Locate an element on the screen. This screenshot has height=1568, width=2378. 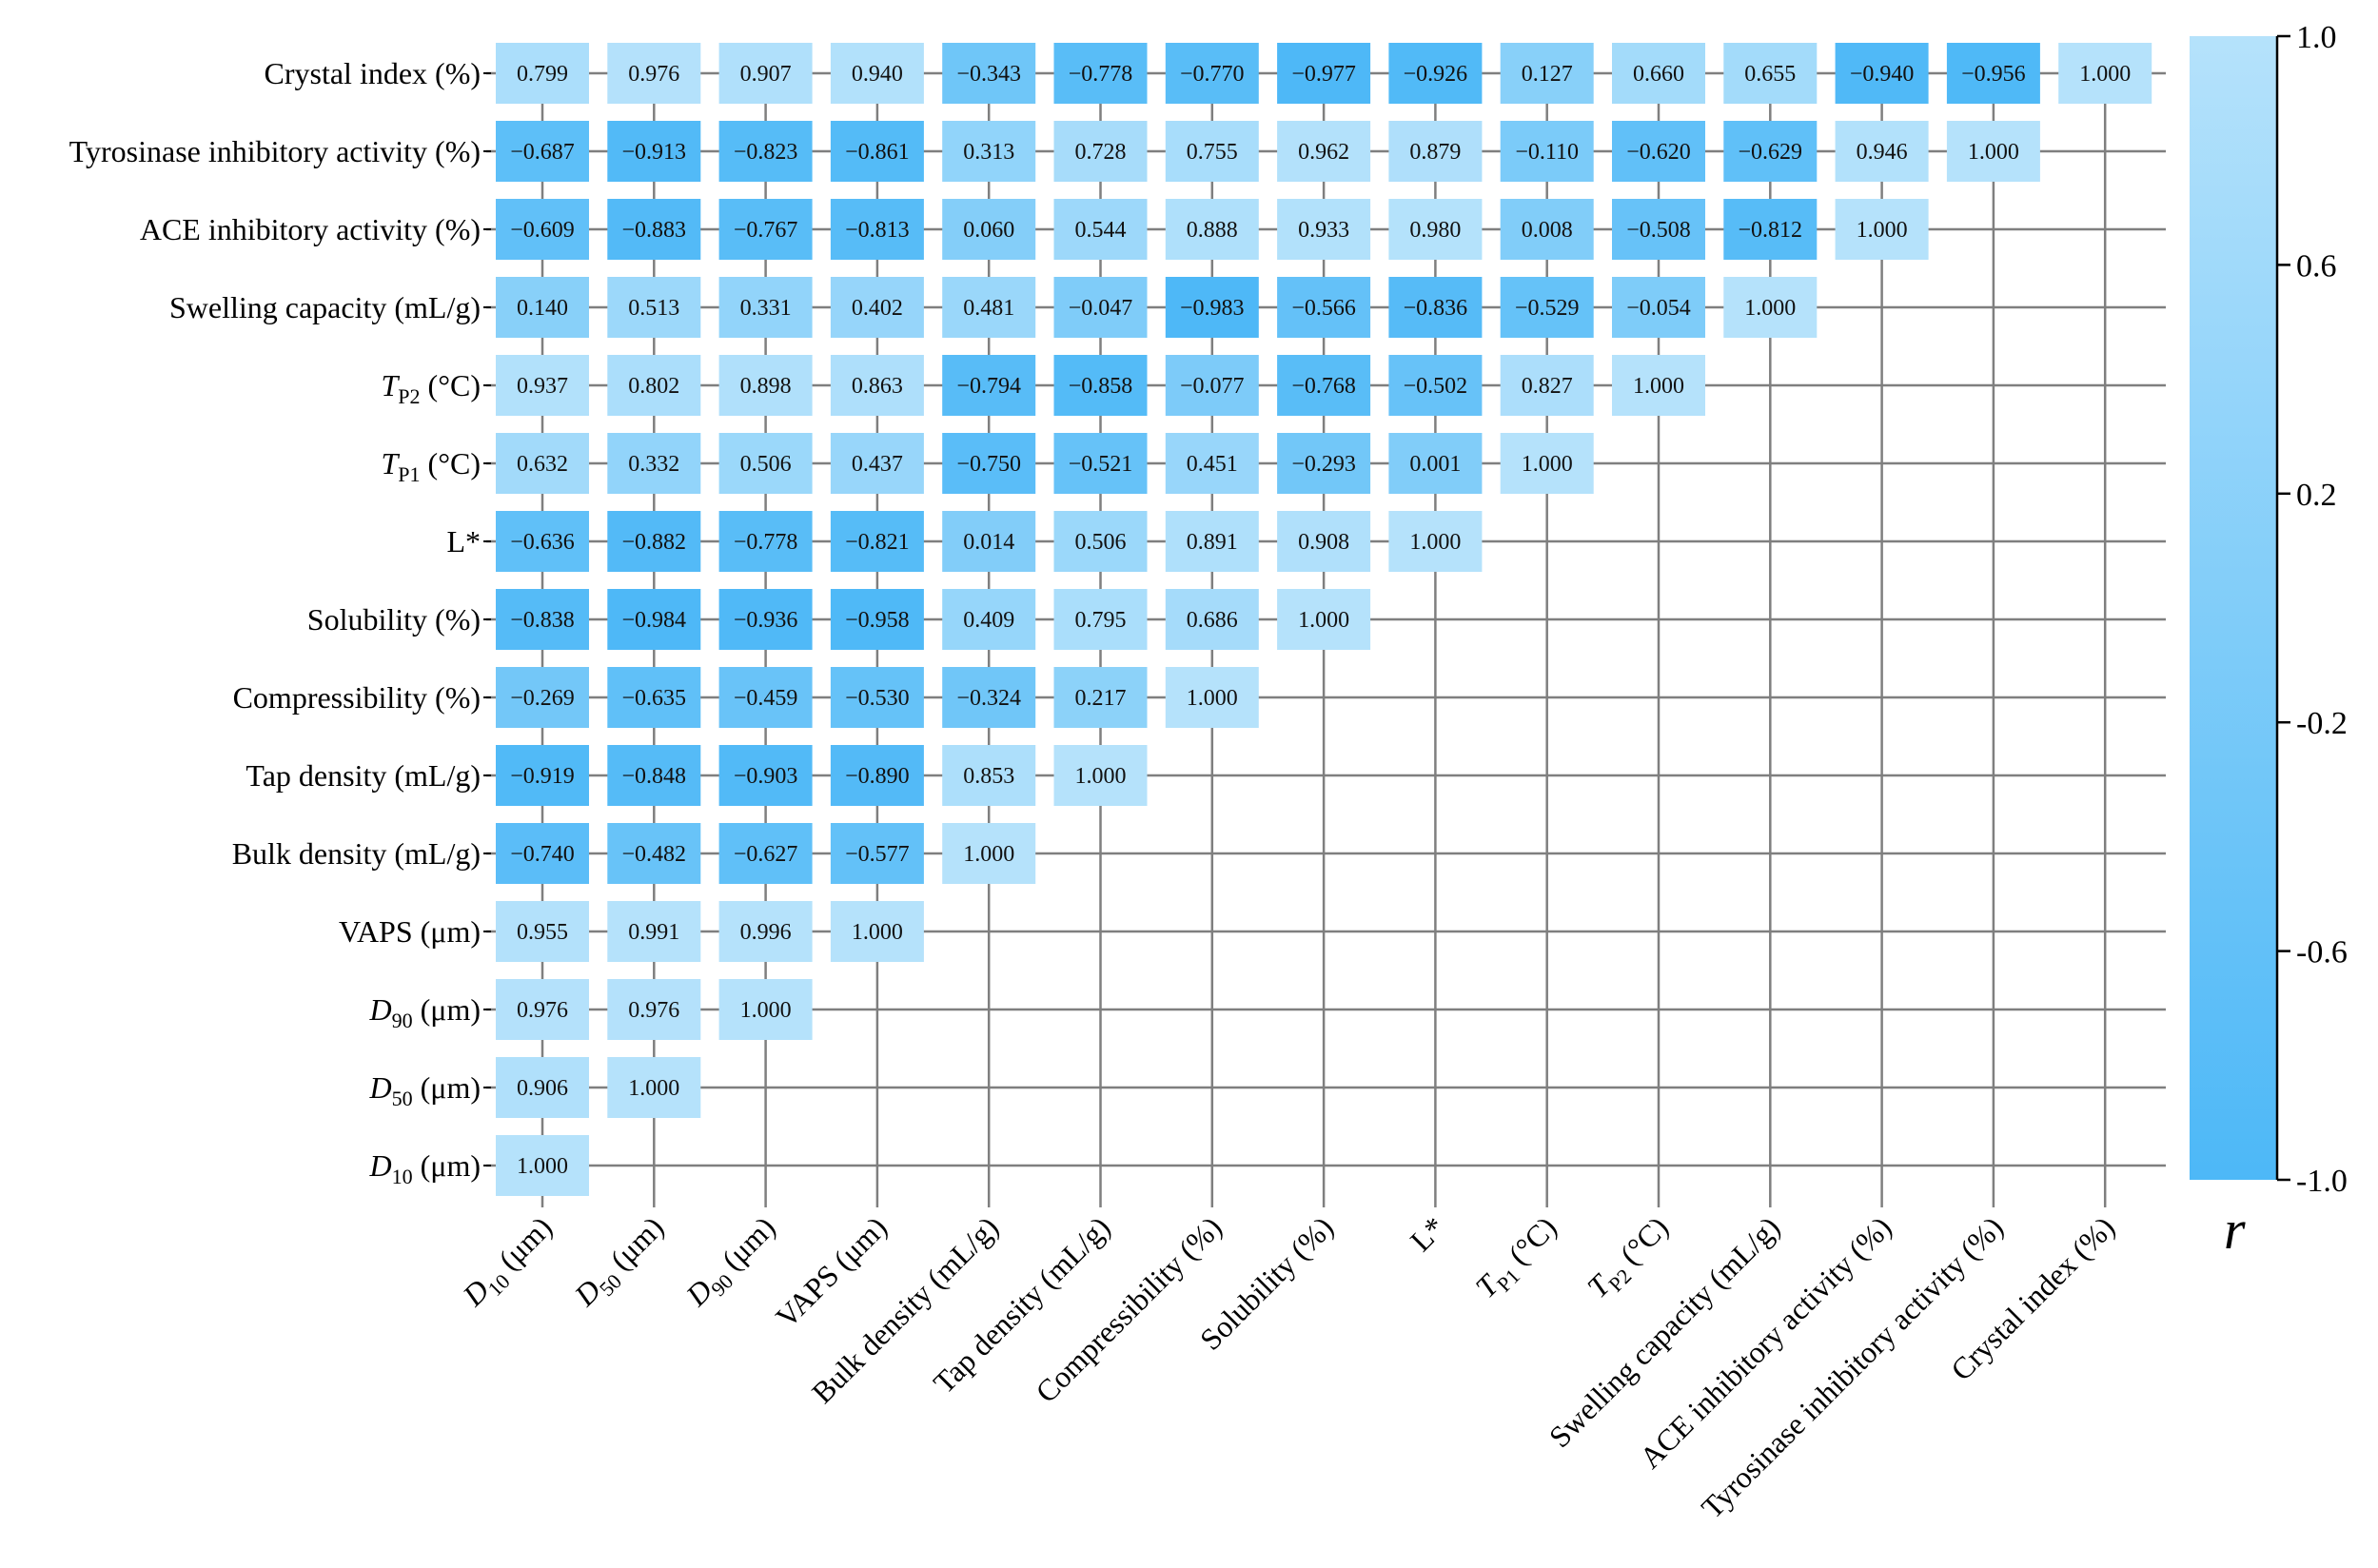
y-axis-label: D10 (μm) is located at coordinates (425, 1168).